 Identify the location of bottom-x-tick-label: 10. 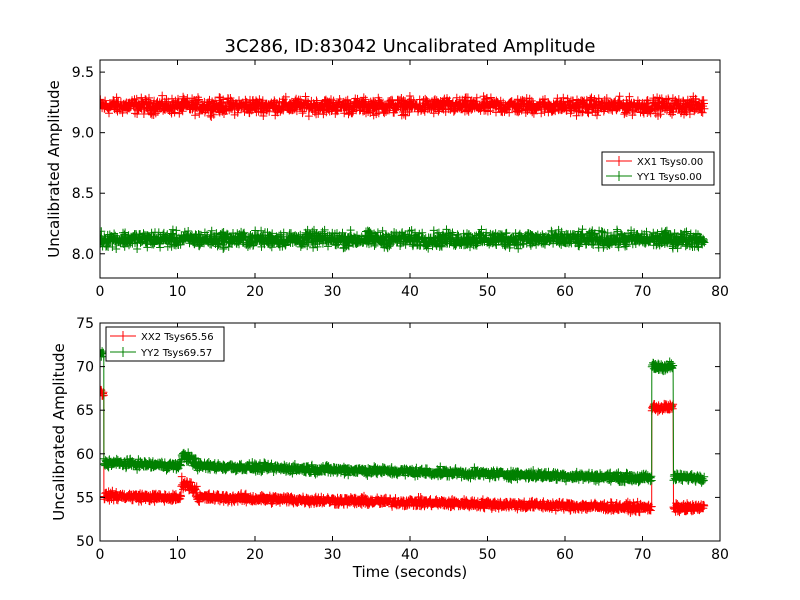
(178, 555).